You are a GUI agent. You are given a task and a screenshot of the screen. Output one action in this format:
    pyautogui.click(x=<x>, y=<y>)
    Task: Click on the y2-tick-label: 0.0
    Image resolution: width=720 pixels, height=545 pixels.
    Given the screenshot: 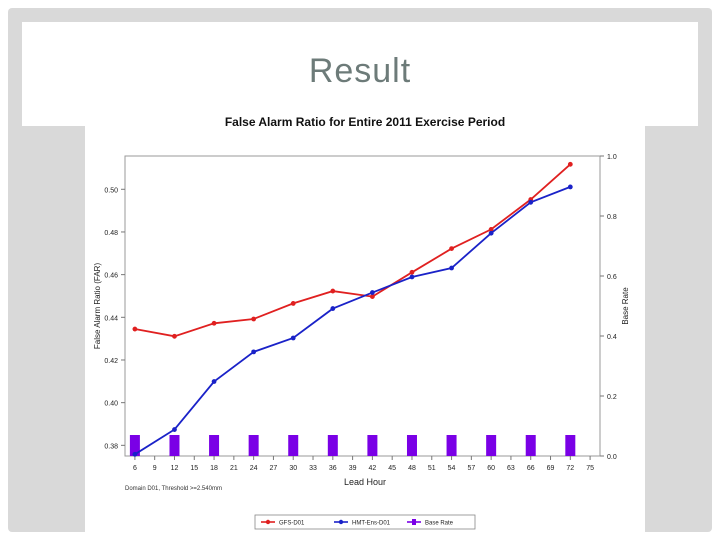 What is the action you would take?
    pyautogui.click(x=612, y=457)
    